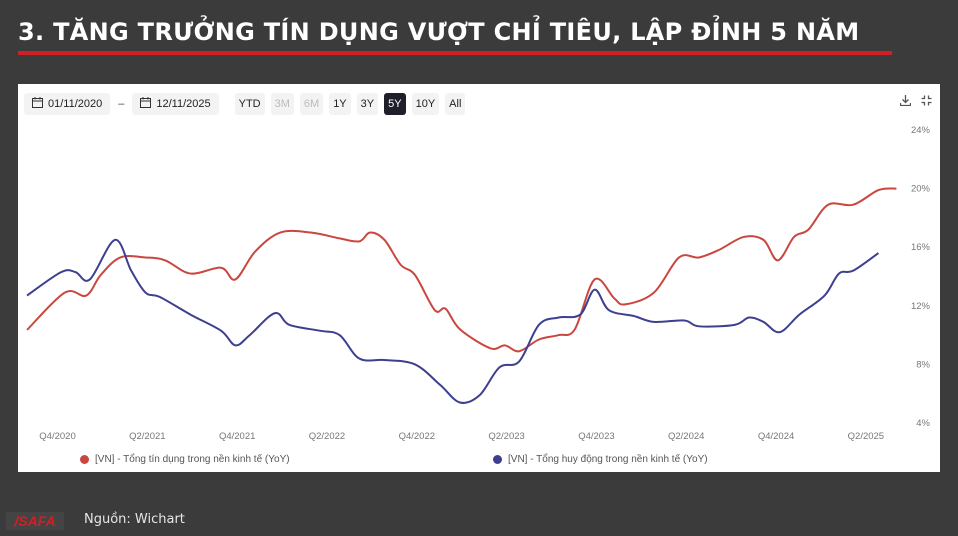 This screenshot has width=958, height=536. I want to click on x-tick-label: Q2/2024, so click(686, 436).